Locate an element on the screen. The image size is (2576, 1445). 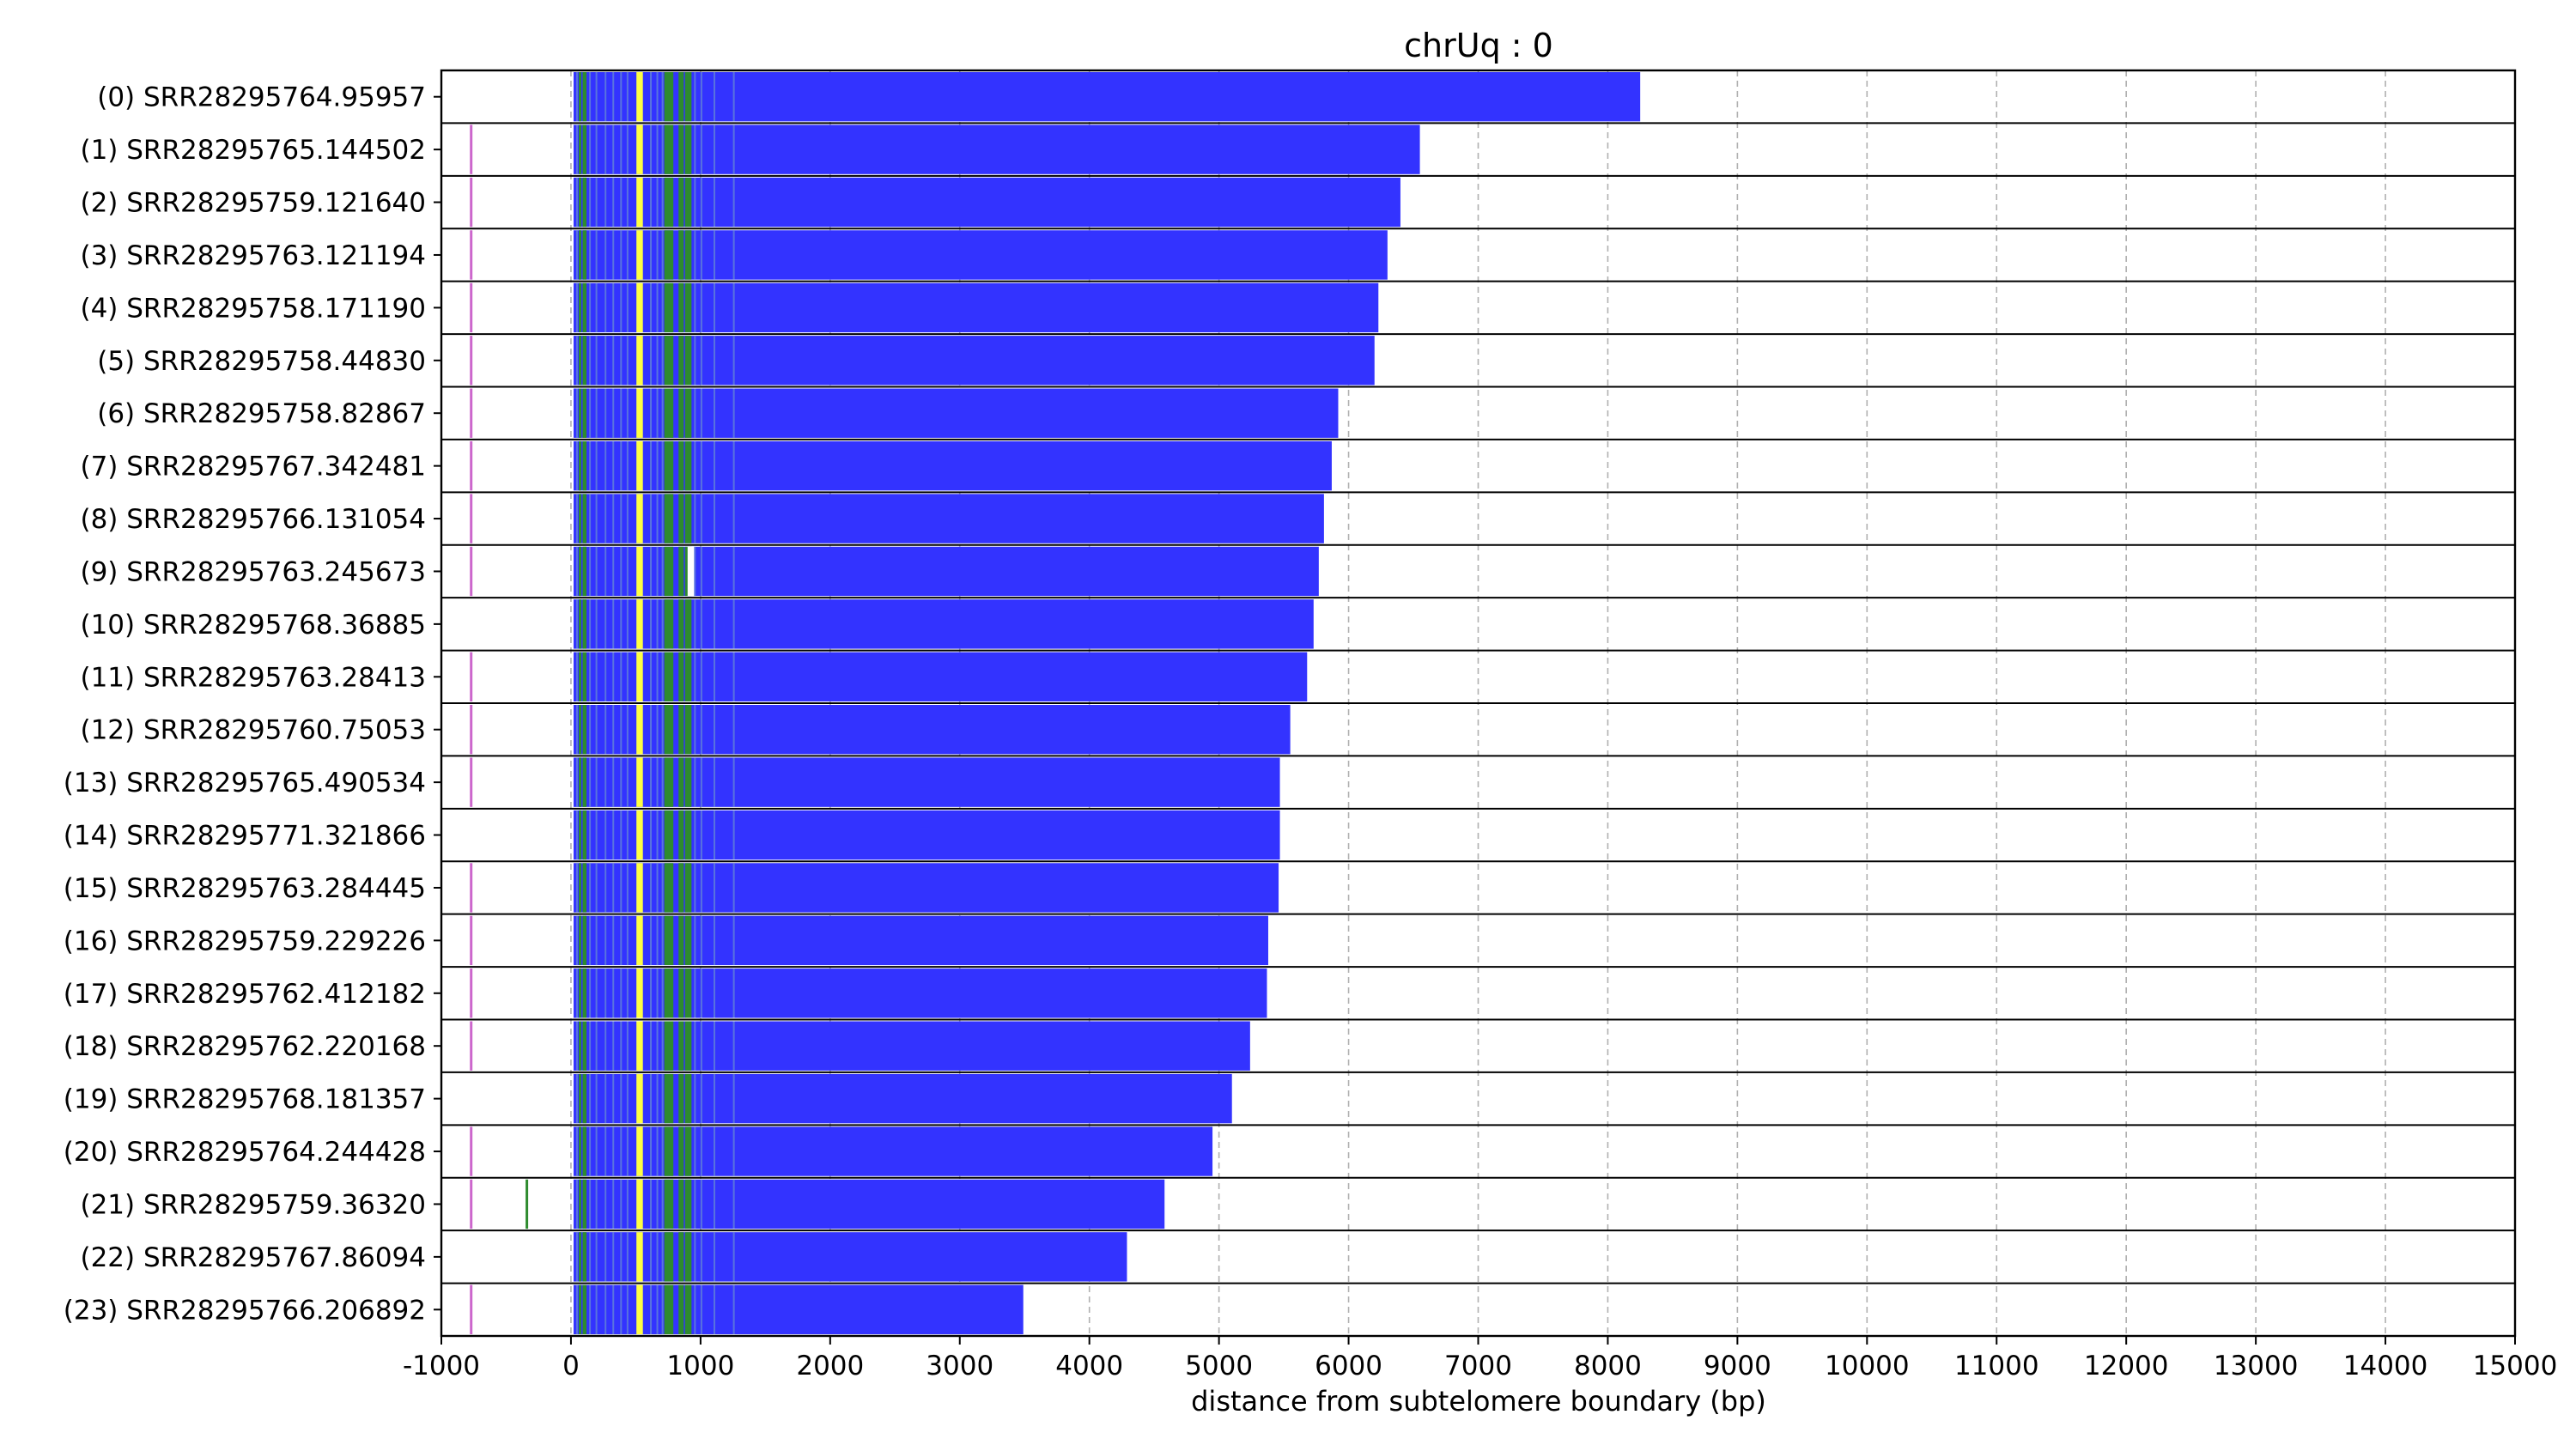
x-tick-label: 13000 is located at coordinates (2257, 1366).